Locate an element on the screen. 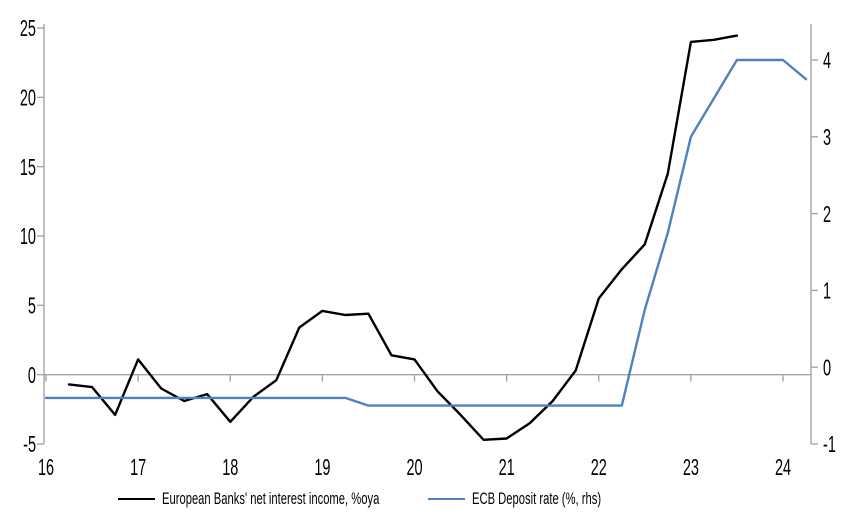  y-axis-left-tick-label: 25 is located at coordinates (28, 29).